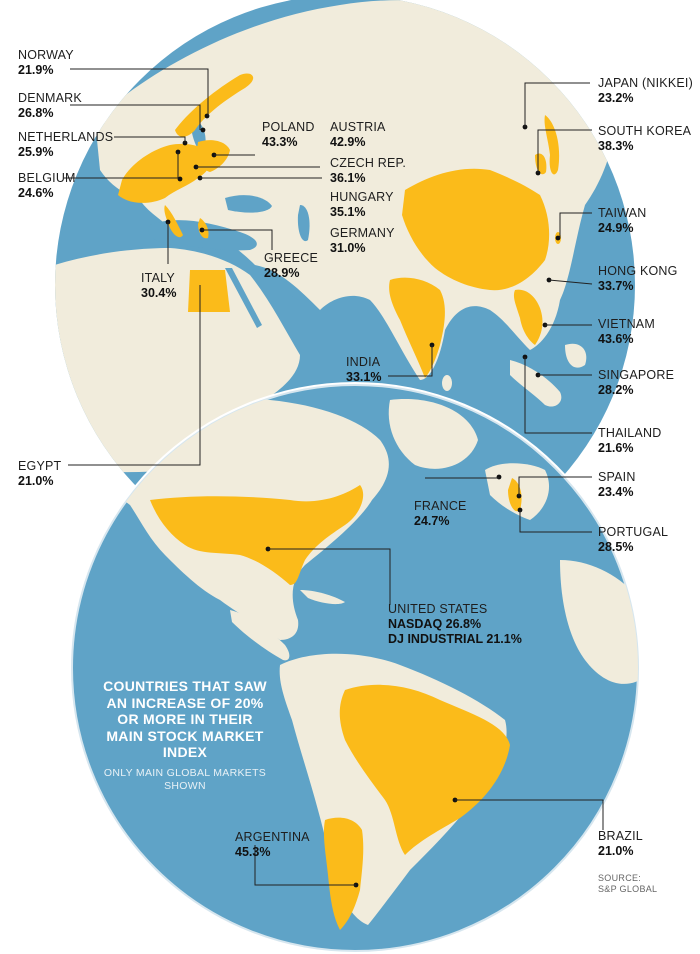  Describe the element at coordinates (50, 105) in the screenshot. I see `label-denmark: DENMARK 26.8%` at that location.